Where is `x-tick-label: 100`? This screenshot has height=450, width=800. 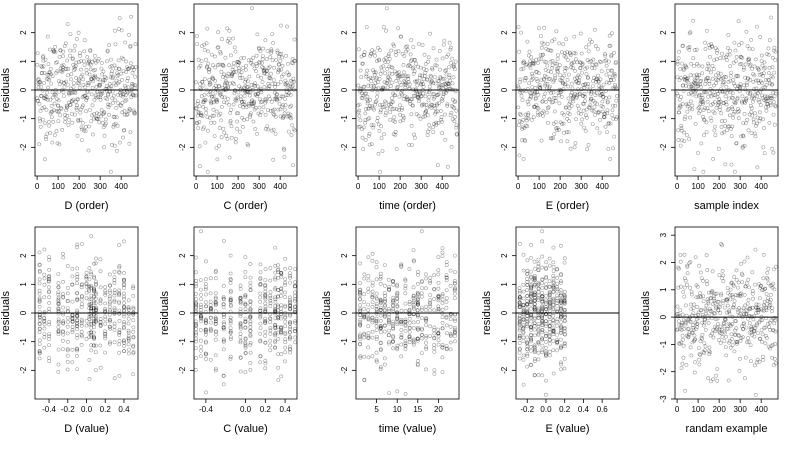
x-tick-label: 100 is located at coordinates (539, 186).